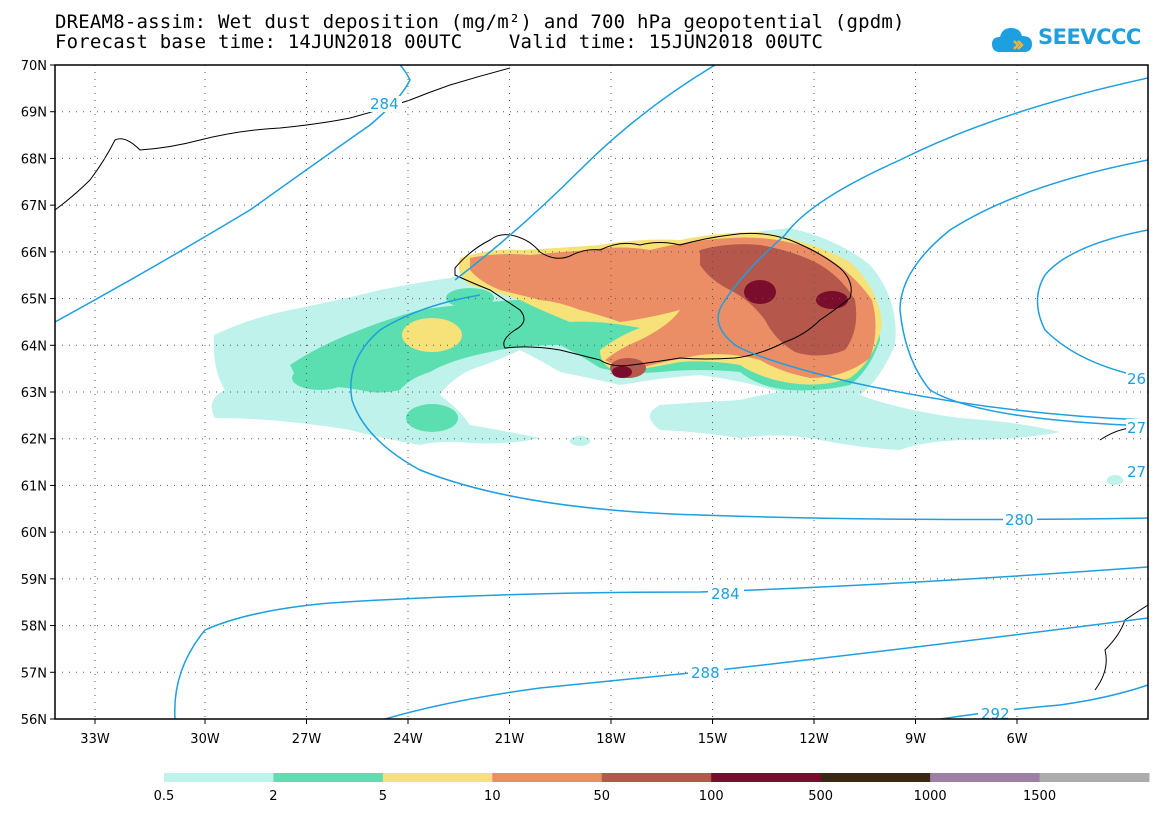 The image size is (1175, 815). What do you see at coordinates (930, 796) in the screenshot?
I see `colorbar-label: 1000` at bounding box center [930, 796].